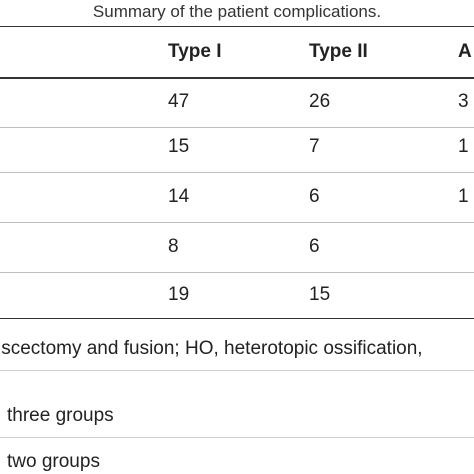 This screenshot has width=474, height=474. I want to click on header-type-ii: Type II, so click(338, 51).